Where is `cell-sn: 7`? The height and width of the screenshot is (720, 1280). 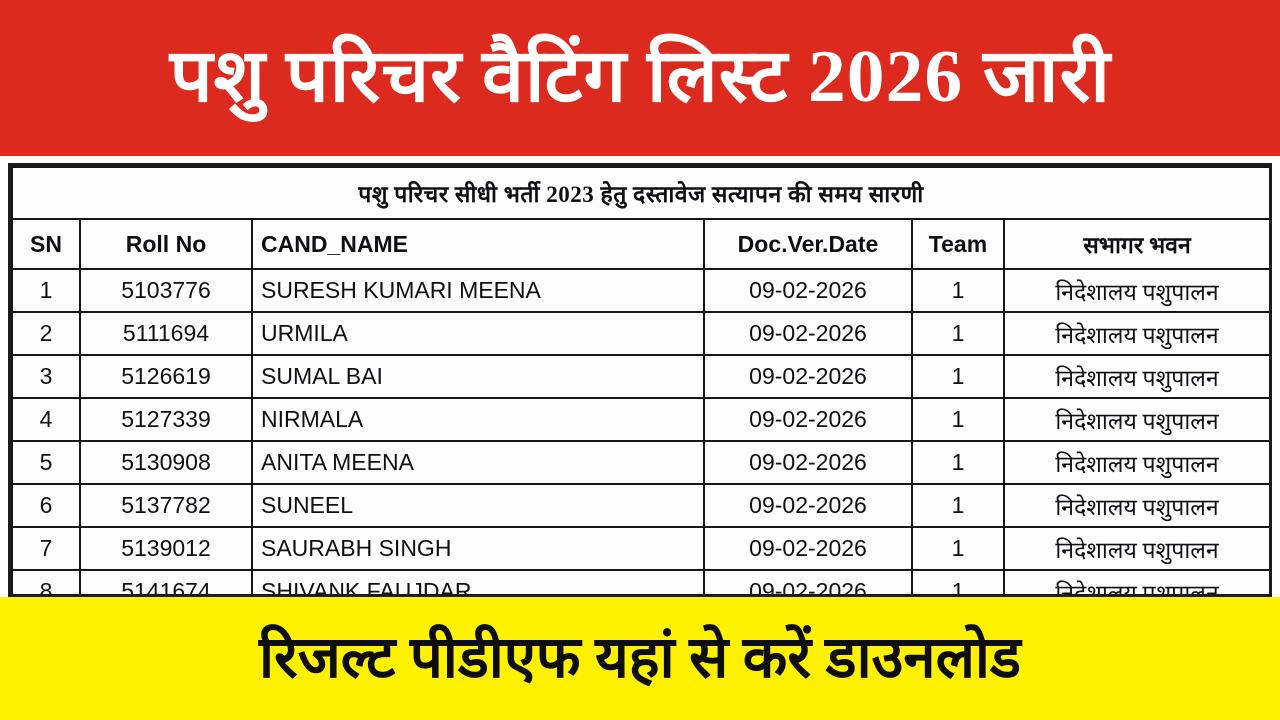 cell-sn: 7 is located at coordinates (46, 548).